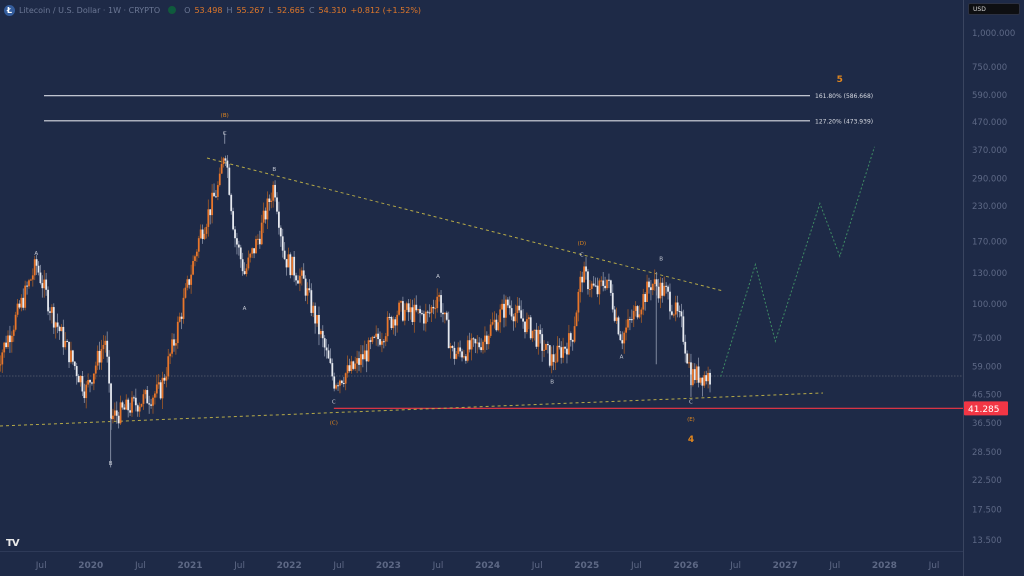 Image resolution: width=1024 pixels, height=576 pixels. I want to click on time-tick-label: 2022, so click(289, 566).